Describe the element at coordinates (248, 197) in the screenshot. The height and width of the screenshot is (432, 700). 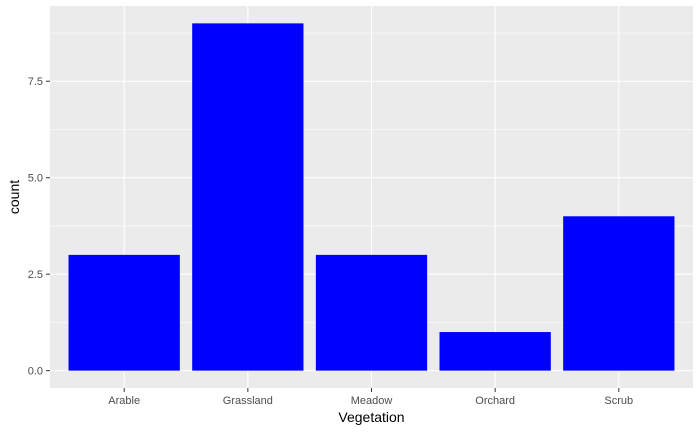
I see `bar-grassland` at that location.